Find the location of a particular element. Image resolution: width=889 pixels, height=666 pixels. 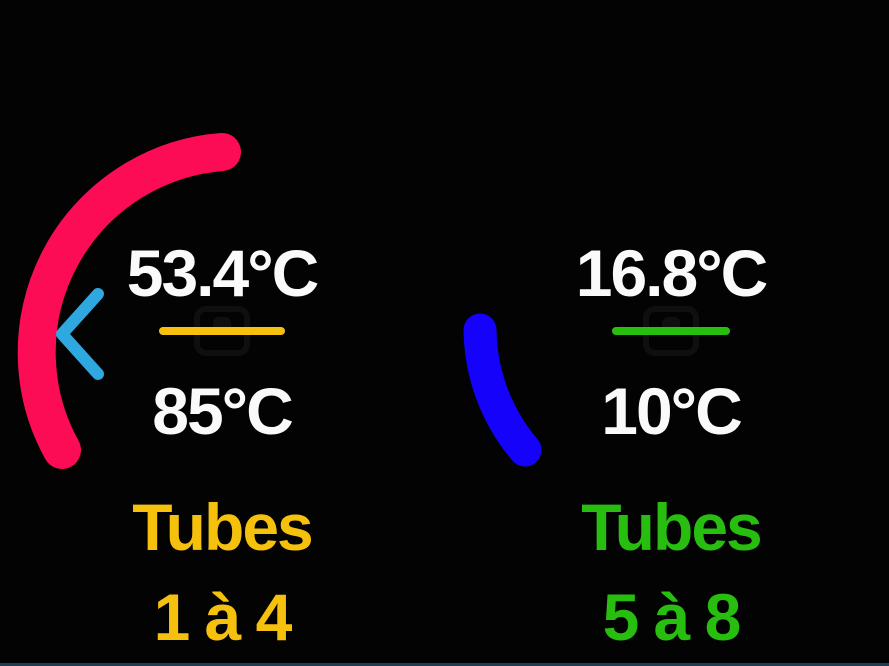

current-temperature: 53.4°C is located at coordinates (223, 273).